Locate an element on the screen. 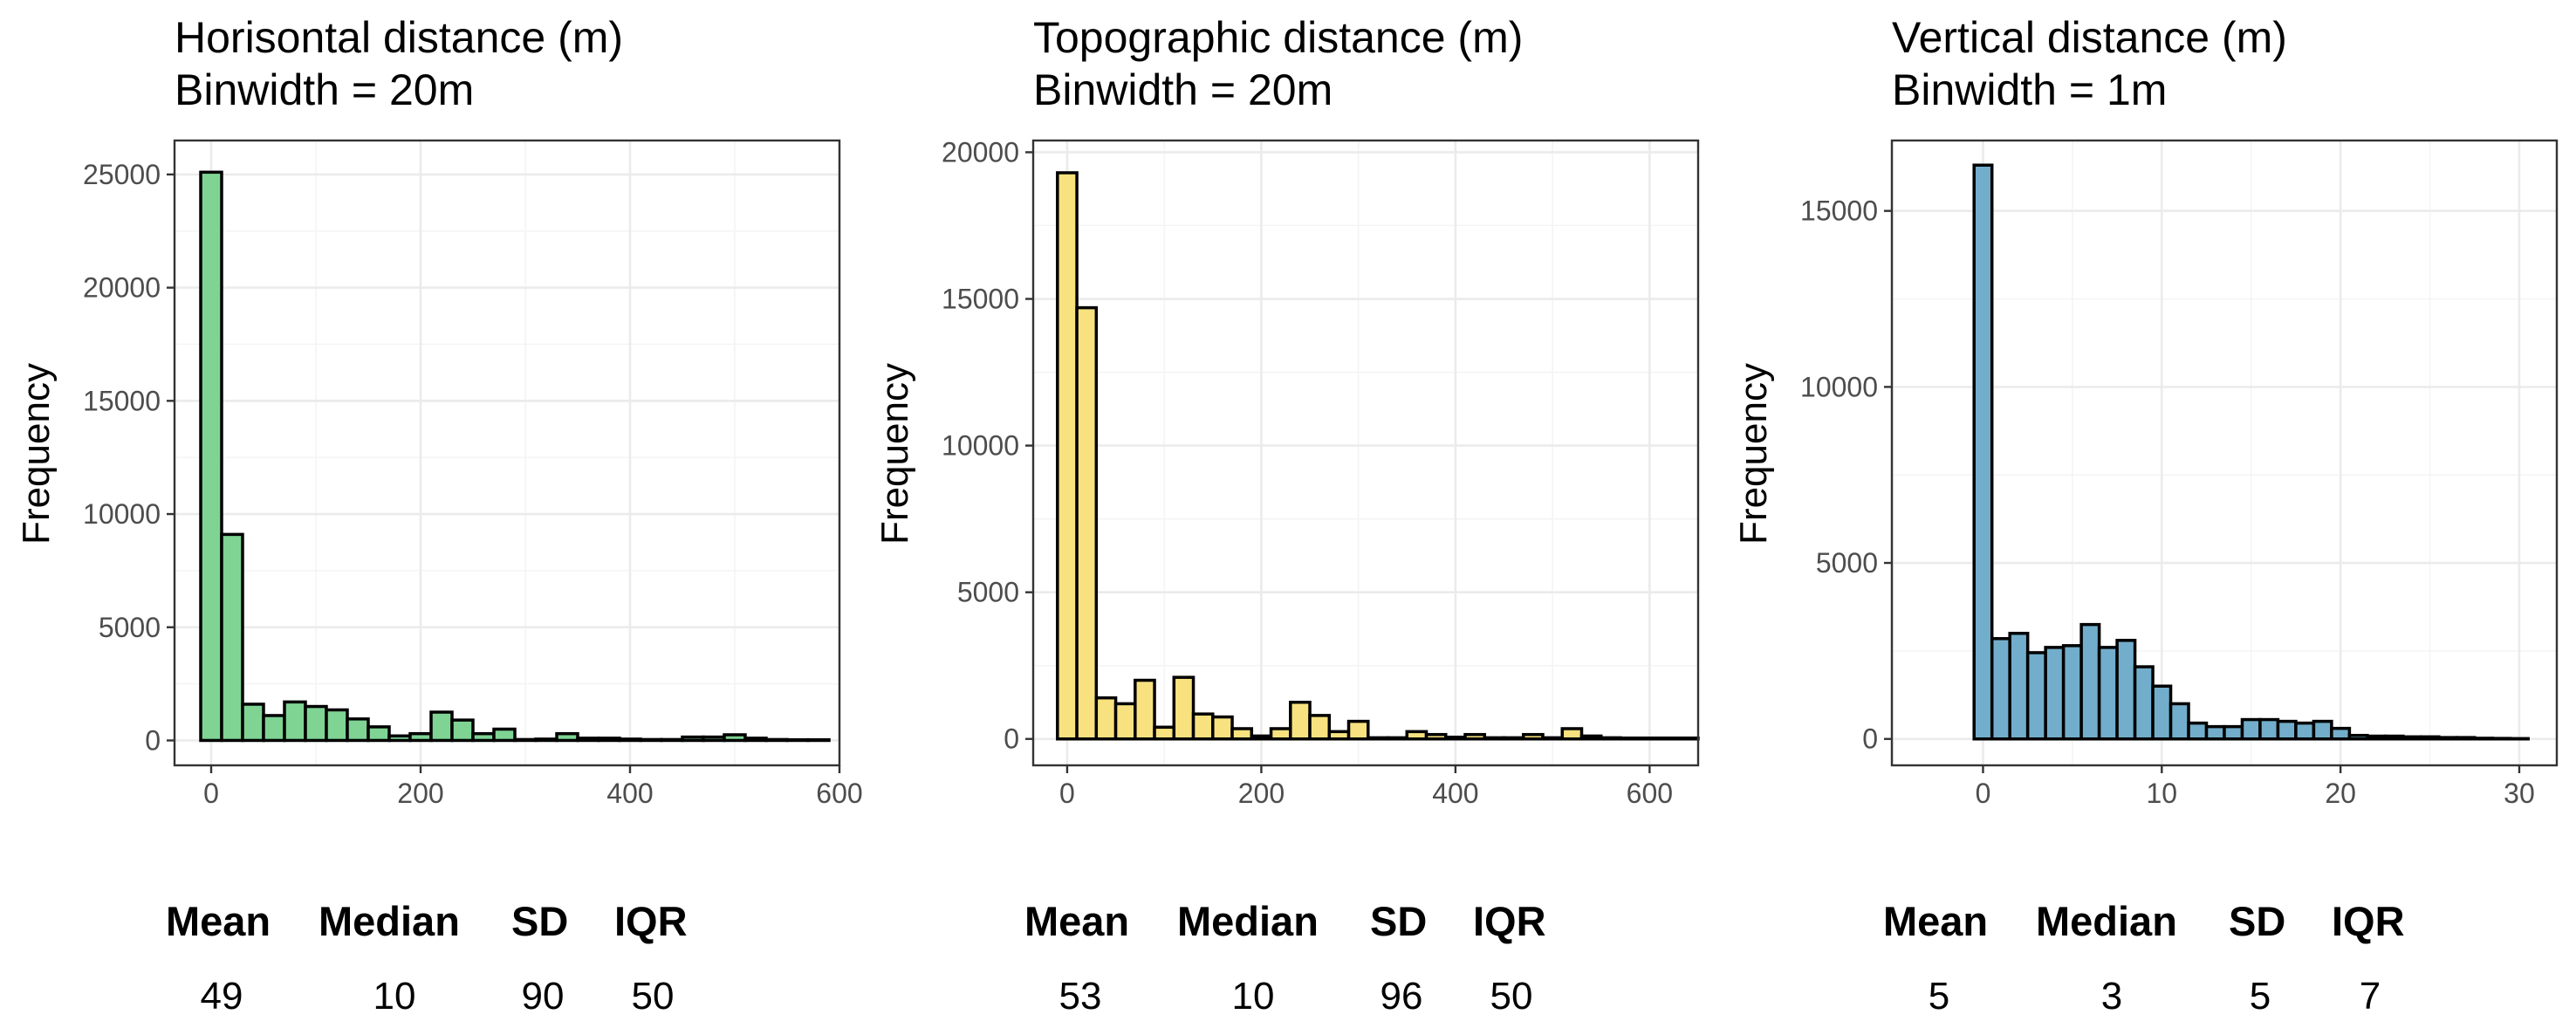  y-tick-label: 15000 is located at coordinates (1839, 211).